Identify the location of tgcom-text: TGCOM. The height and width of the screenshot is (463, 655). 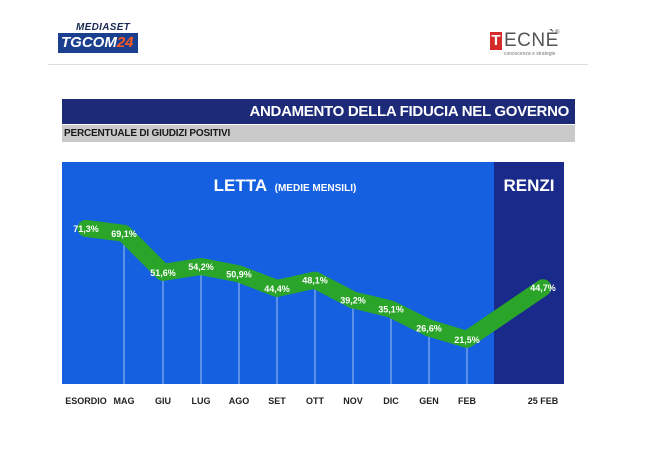
(89, 42).